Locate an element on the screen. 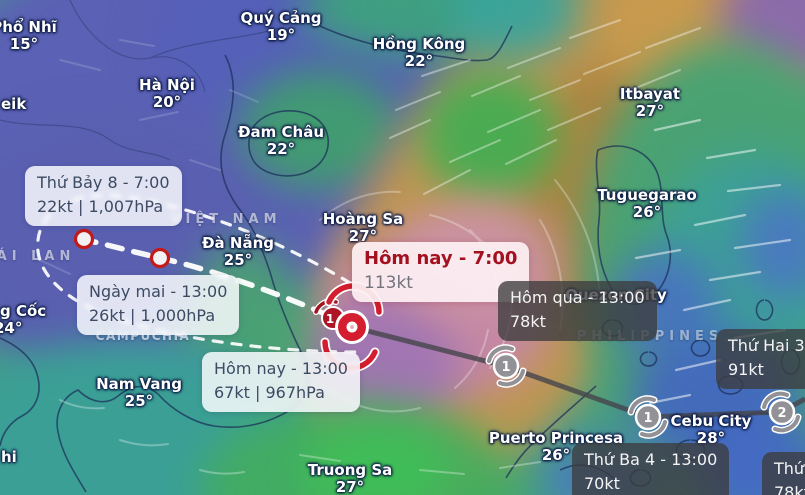 This screenshot has width=805, height=495. city-name: Nam Vang is located at coordinates (139, 384).